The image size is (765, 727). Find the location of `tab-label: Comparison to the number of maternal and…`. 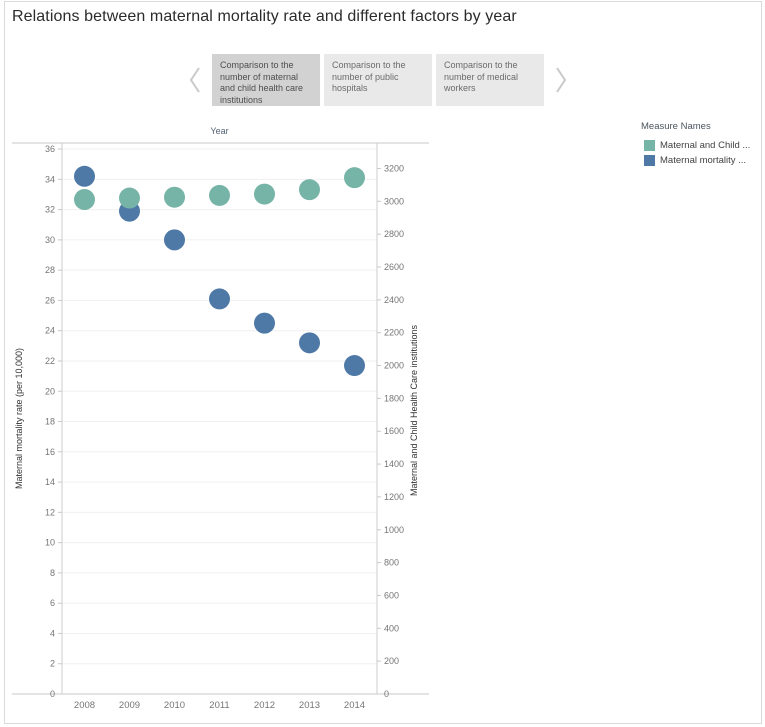

tab-label: Comparison to the number of maternal and… is located at coordinates (262, 82).